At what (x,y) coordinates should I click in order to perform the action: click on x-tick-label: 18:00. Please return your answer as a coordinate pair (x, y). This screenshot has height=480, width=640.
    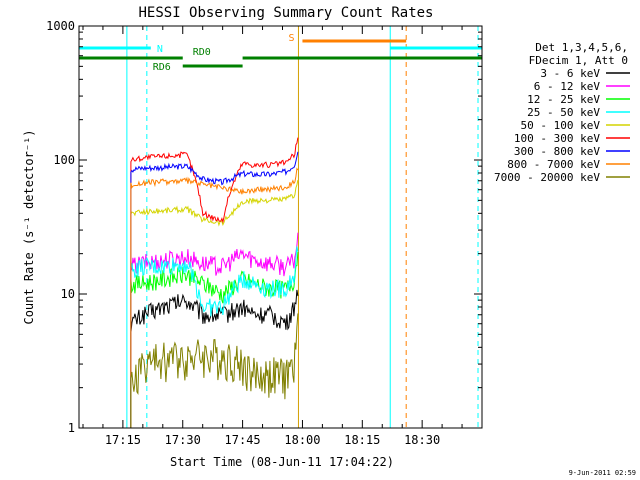
    Looking at the image, I should click on (302, 440).